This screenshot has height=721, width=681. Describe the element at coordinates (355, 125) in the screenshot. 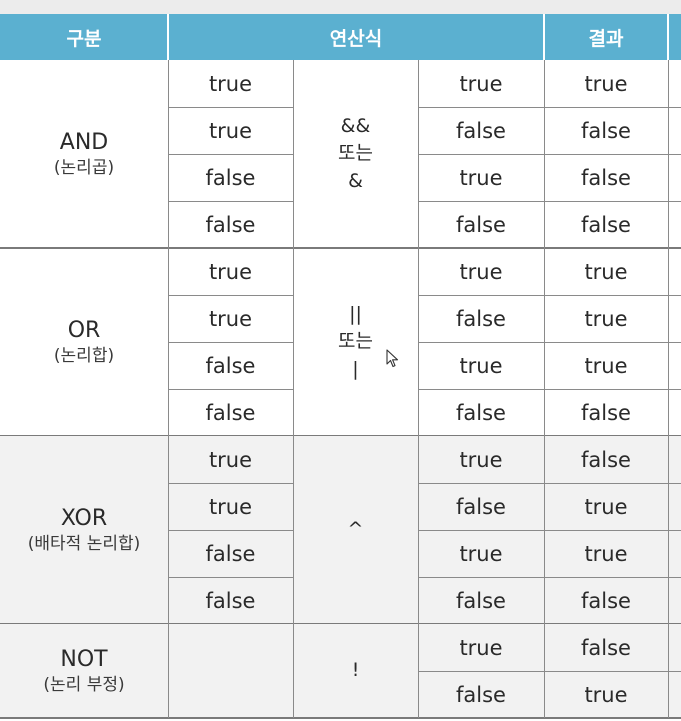

I see `operator-symbol-line: &&` at that location.